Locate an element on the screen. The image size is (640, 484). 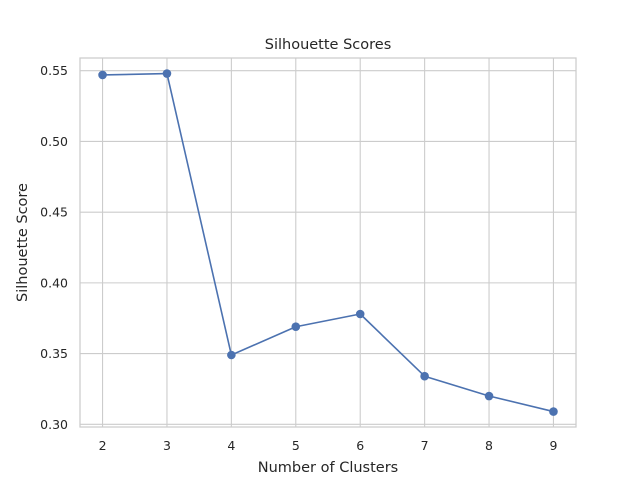
x-tick-labels: 2 3 4 5 6 7 8 9 is located at coordinates (328, 445).